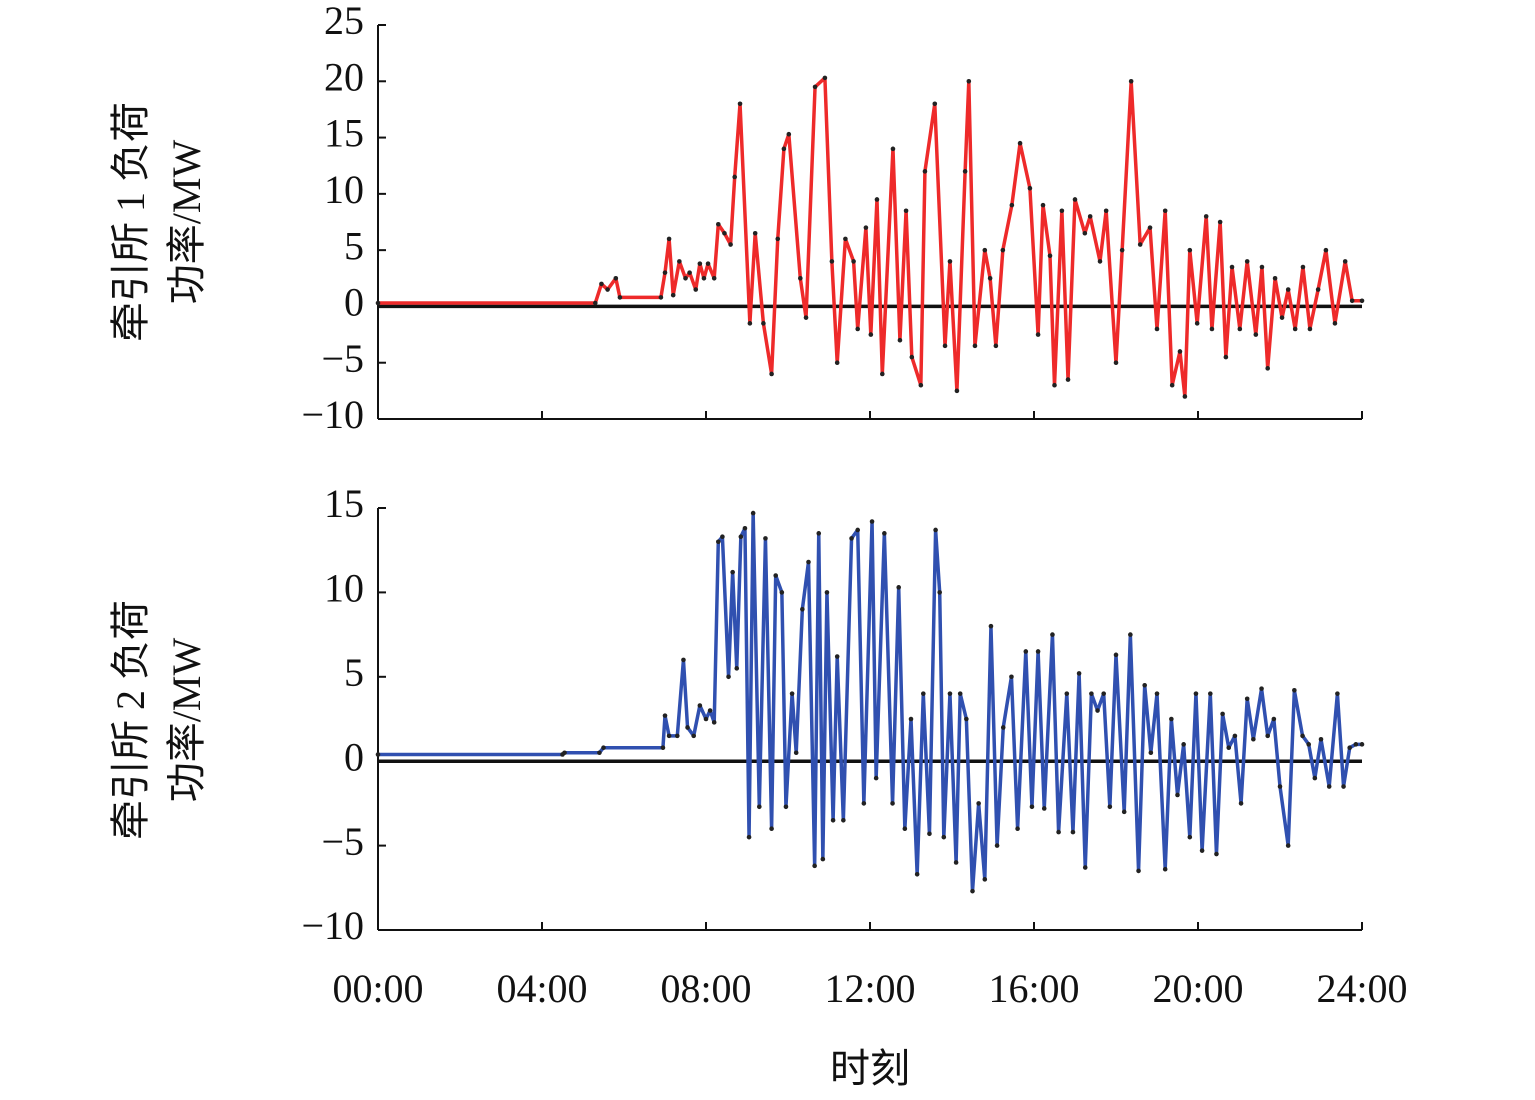 Image resolution: width=1535 pixels, height=1100 pixels. I want to click on y-axis-label: 牵引所 2 负荷, so click(130, 720).